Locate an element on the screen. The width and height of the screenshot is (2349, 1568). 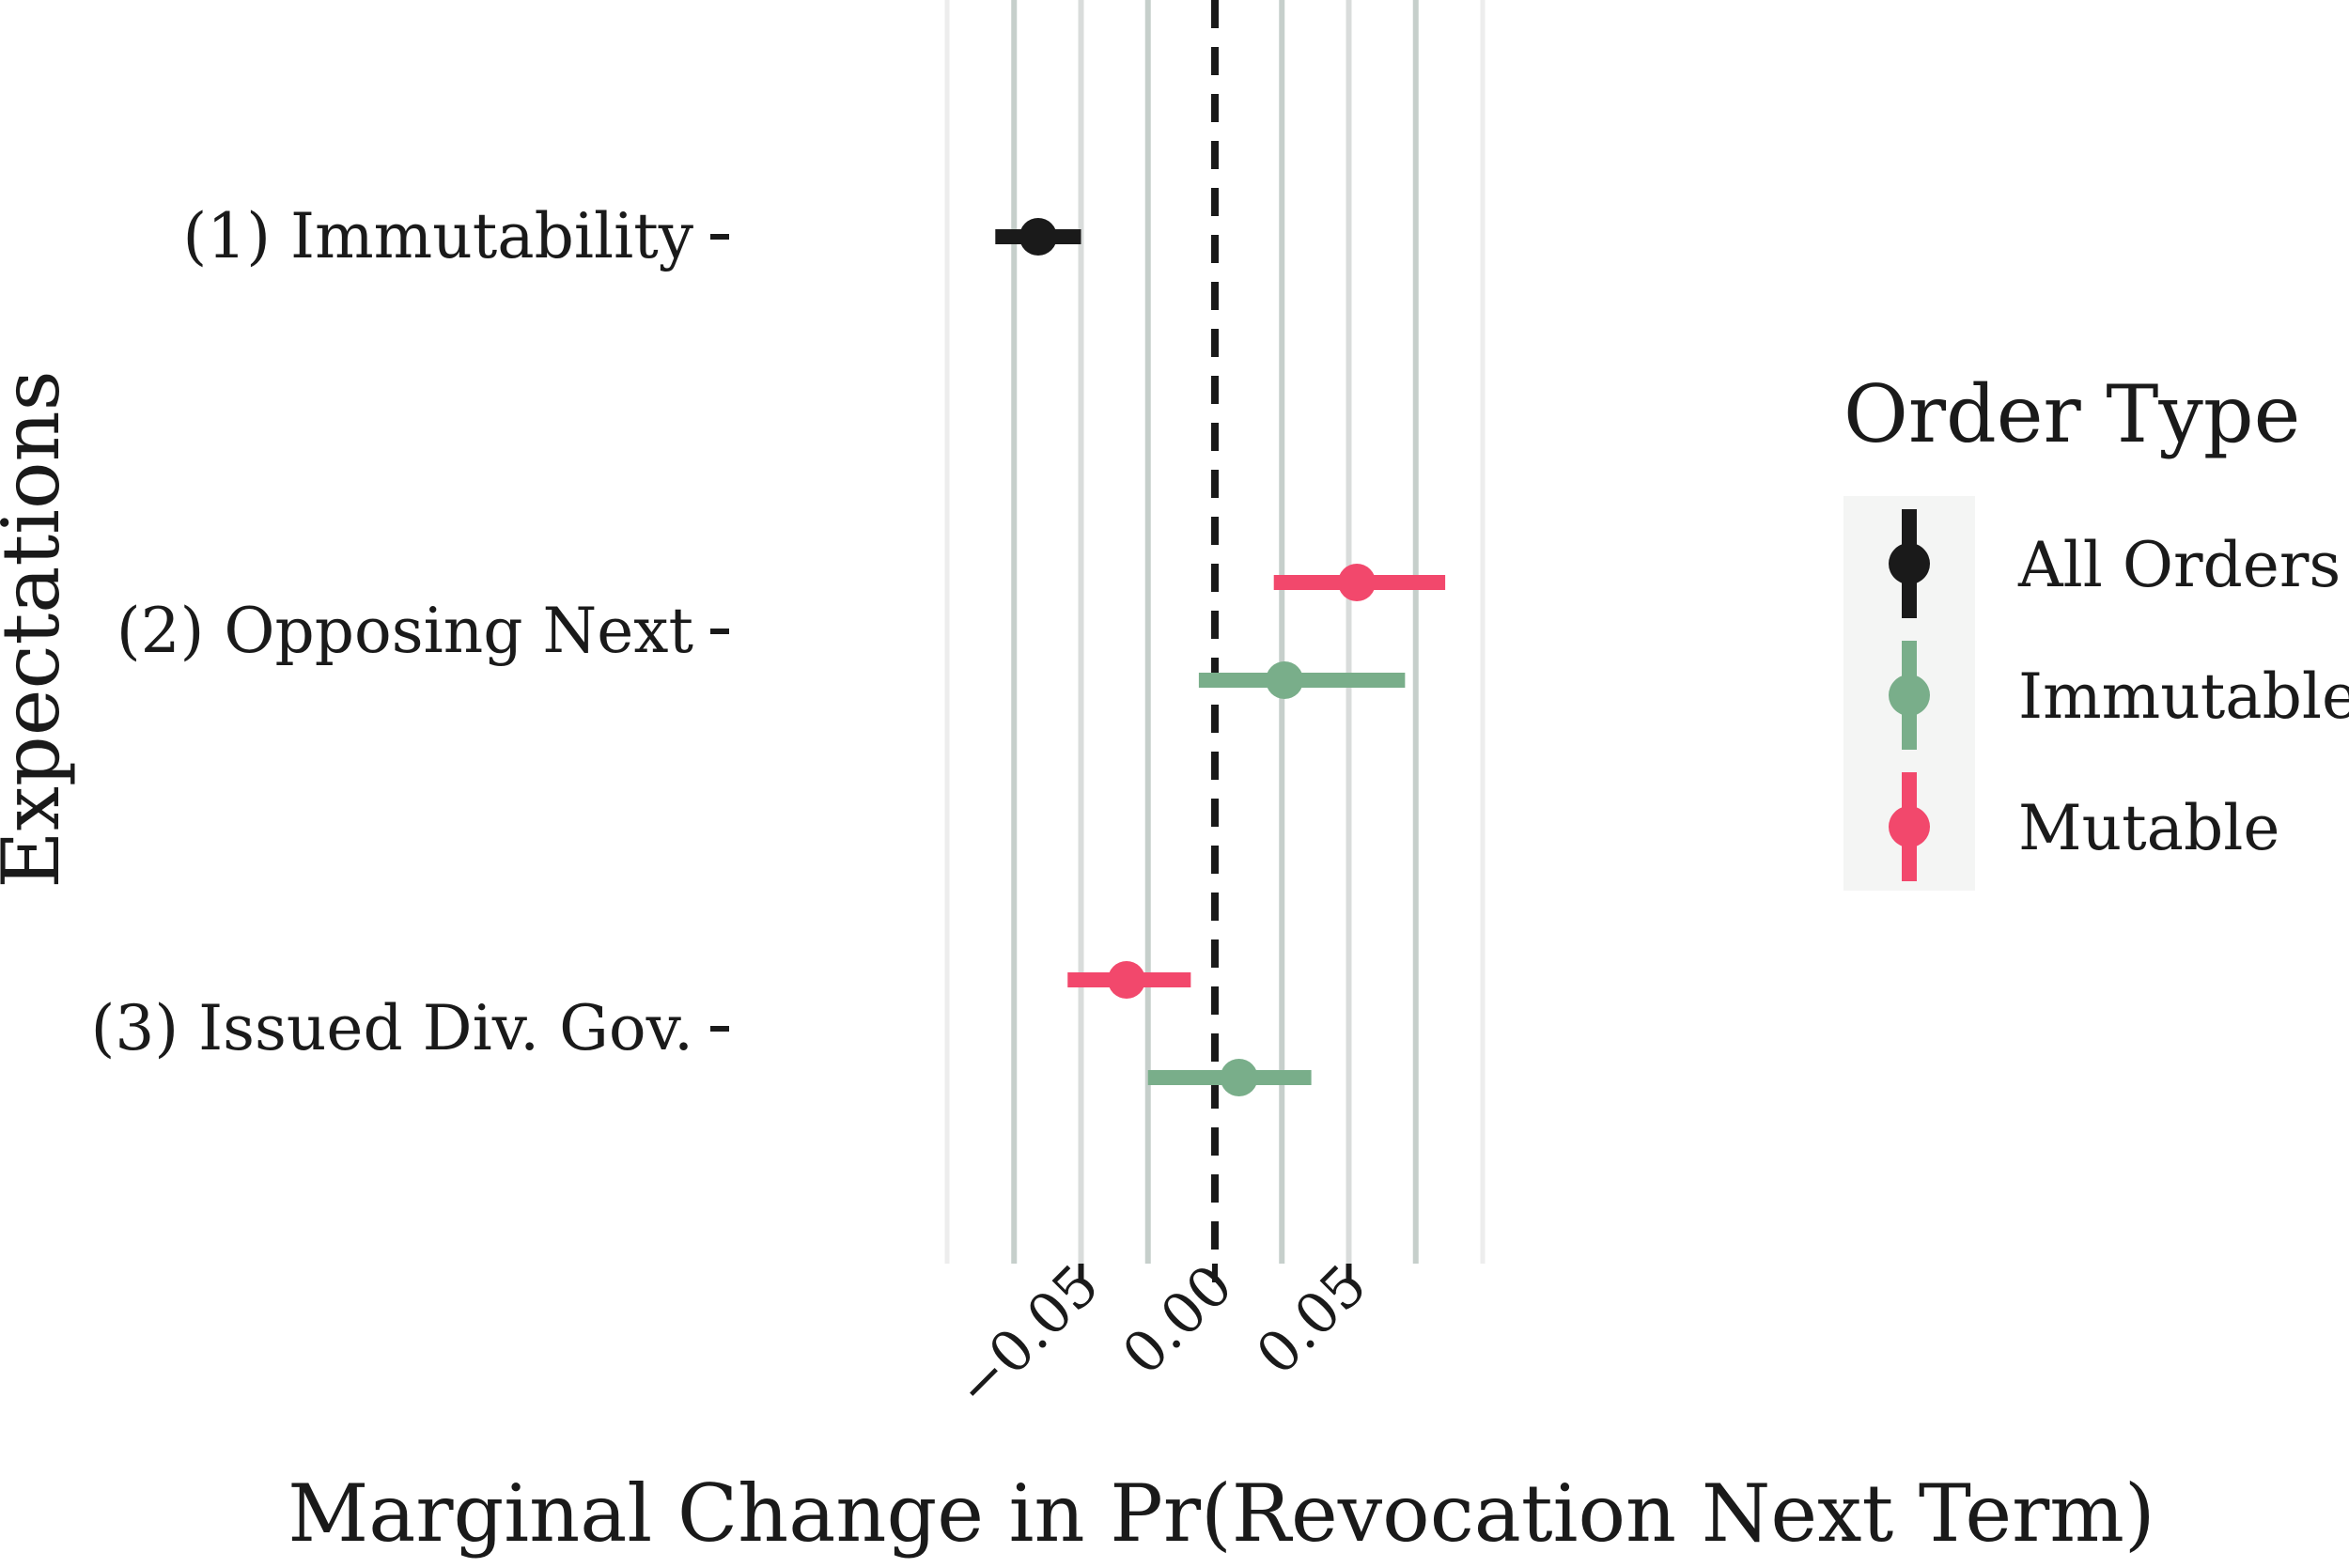
legend-label-all-orders: All Orders is located at coordinates (2179, 565).